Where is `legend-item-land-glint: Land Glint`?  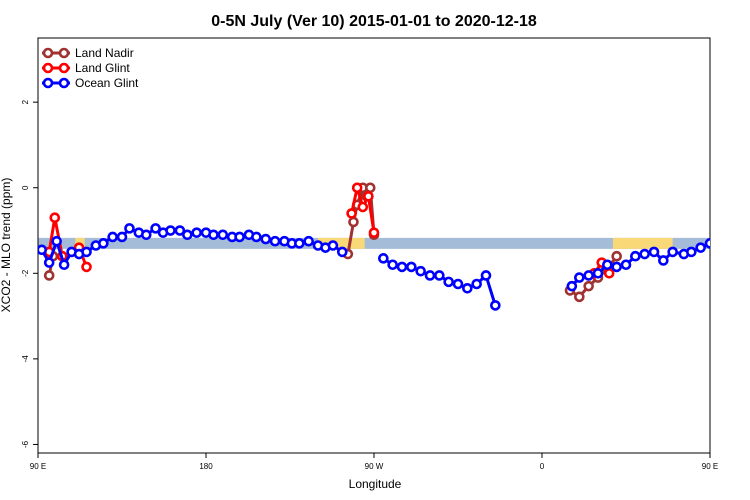
legend-item-land-glint: Land Glint is located at coordinates (86, 68).